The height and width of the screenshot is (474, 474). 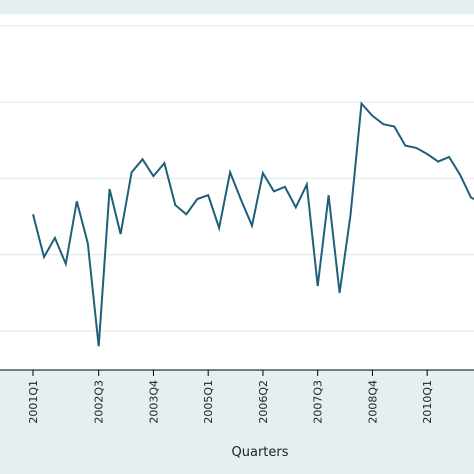 What do you see at coordinates (33, 402) in the screenshot?
I see `x-tick-label: 2001Q1` at bounding box center [33, 402].